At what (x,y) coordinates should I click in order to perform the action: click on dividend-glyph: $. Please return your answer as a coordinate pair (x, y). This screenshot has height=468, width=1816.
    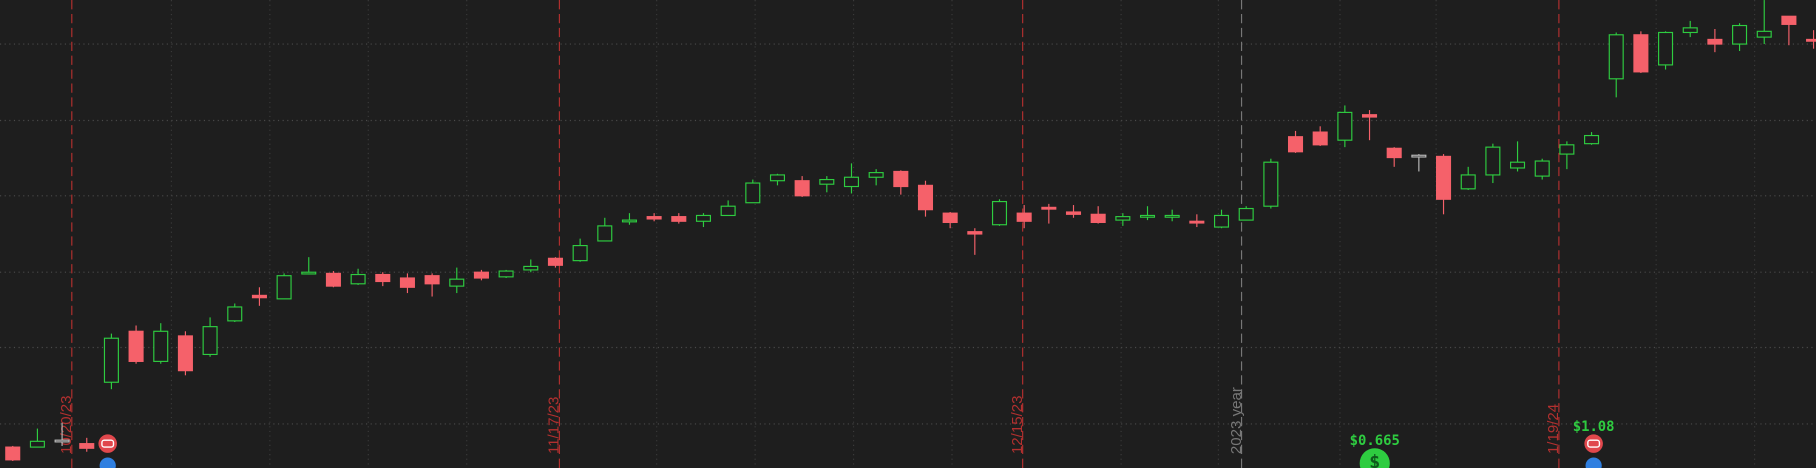
    Looking at the image, I should click on (1374, 460).